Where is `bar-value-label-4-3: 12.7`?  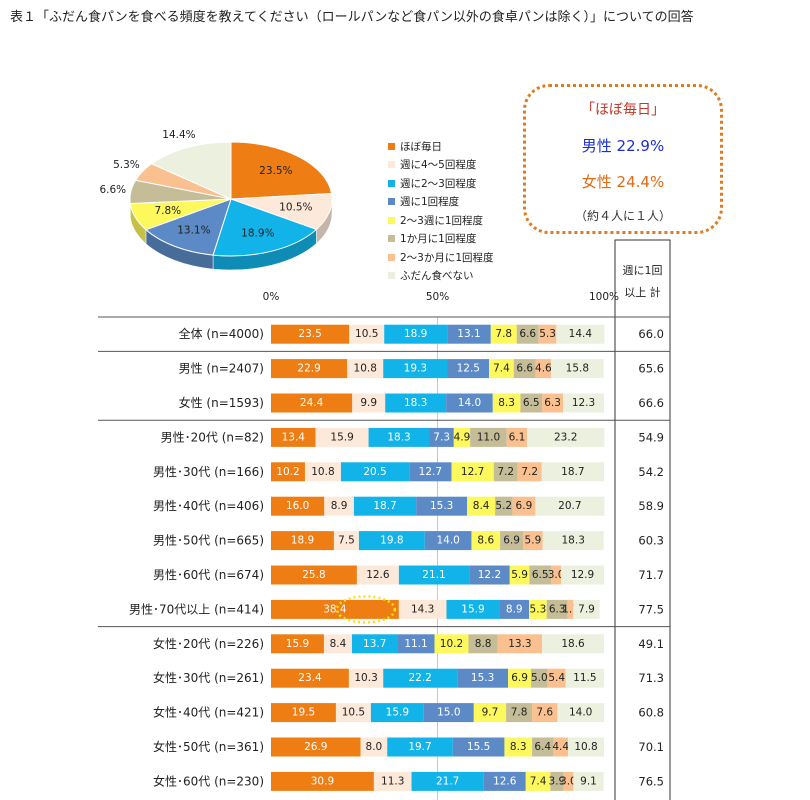
bar-value-label-4-3: 12.7 is located at coordinates (430, 472).